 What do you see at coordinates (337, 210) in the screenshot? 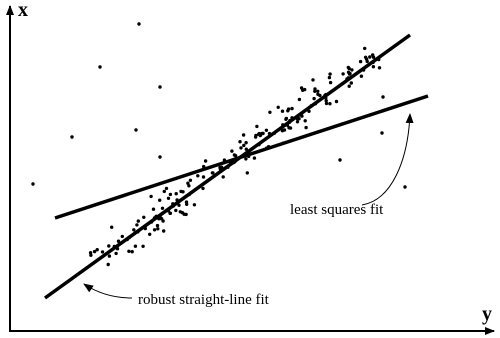
I see `least-squares-label: least squares fit` at bounding box center [337, 210].